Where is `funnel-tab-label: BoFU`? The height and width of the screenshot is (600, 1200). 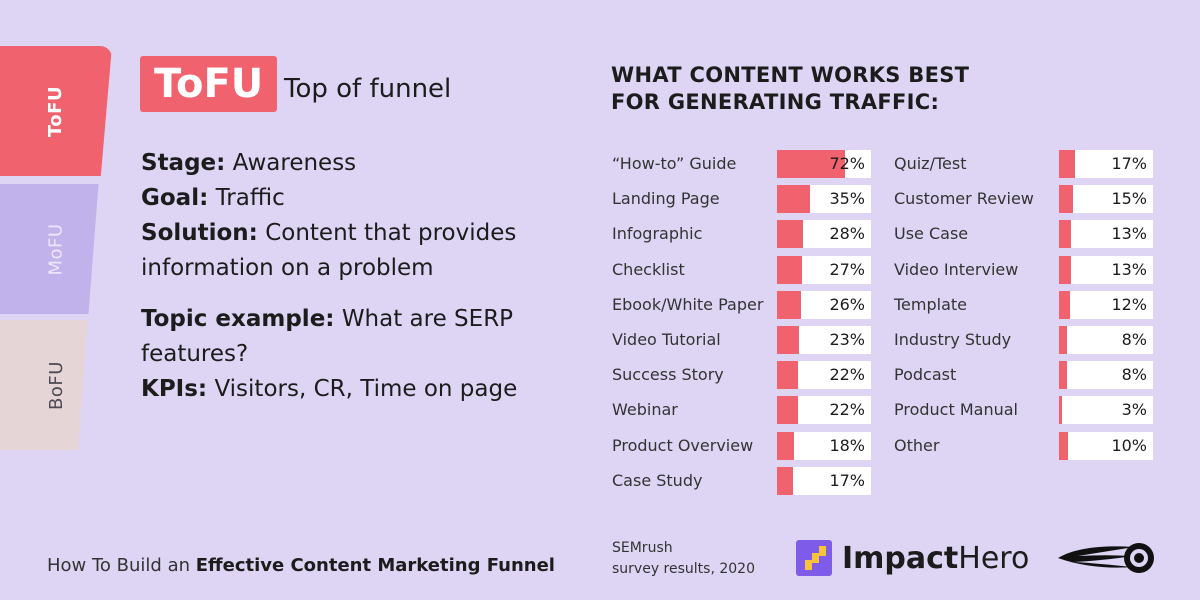
funnel-tab-label: BoFU is located at coordinates (56, 385).